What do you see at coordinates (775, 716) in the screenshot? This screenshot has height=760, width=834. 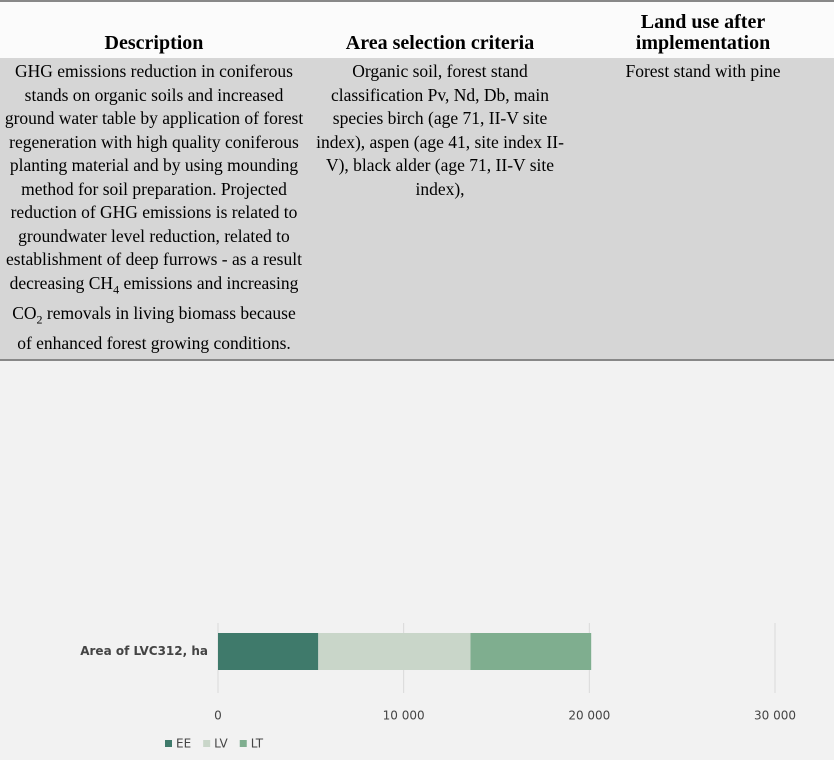 I see `x-tick-label: 30 000` at bounding box center [775, 716].